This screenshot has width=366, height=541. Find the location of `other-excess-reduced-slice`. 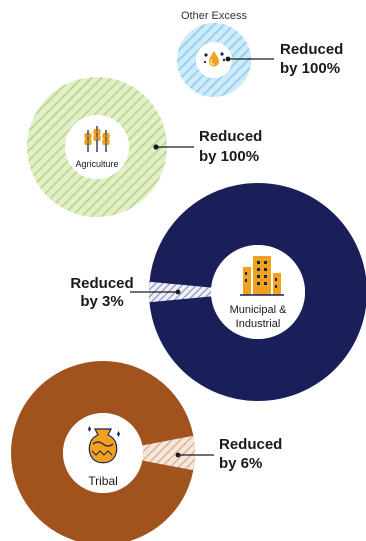

other-excess-reduced-slice is located at coordinates (214, 60).